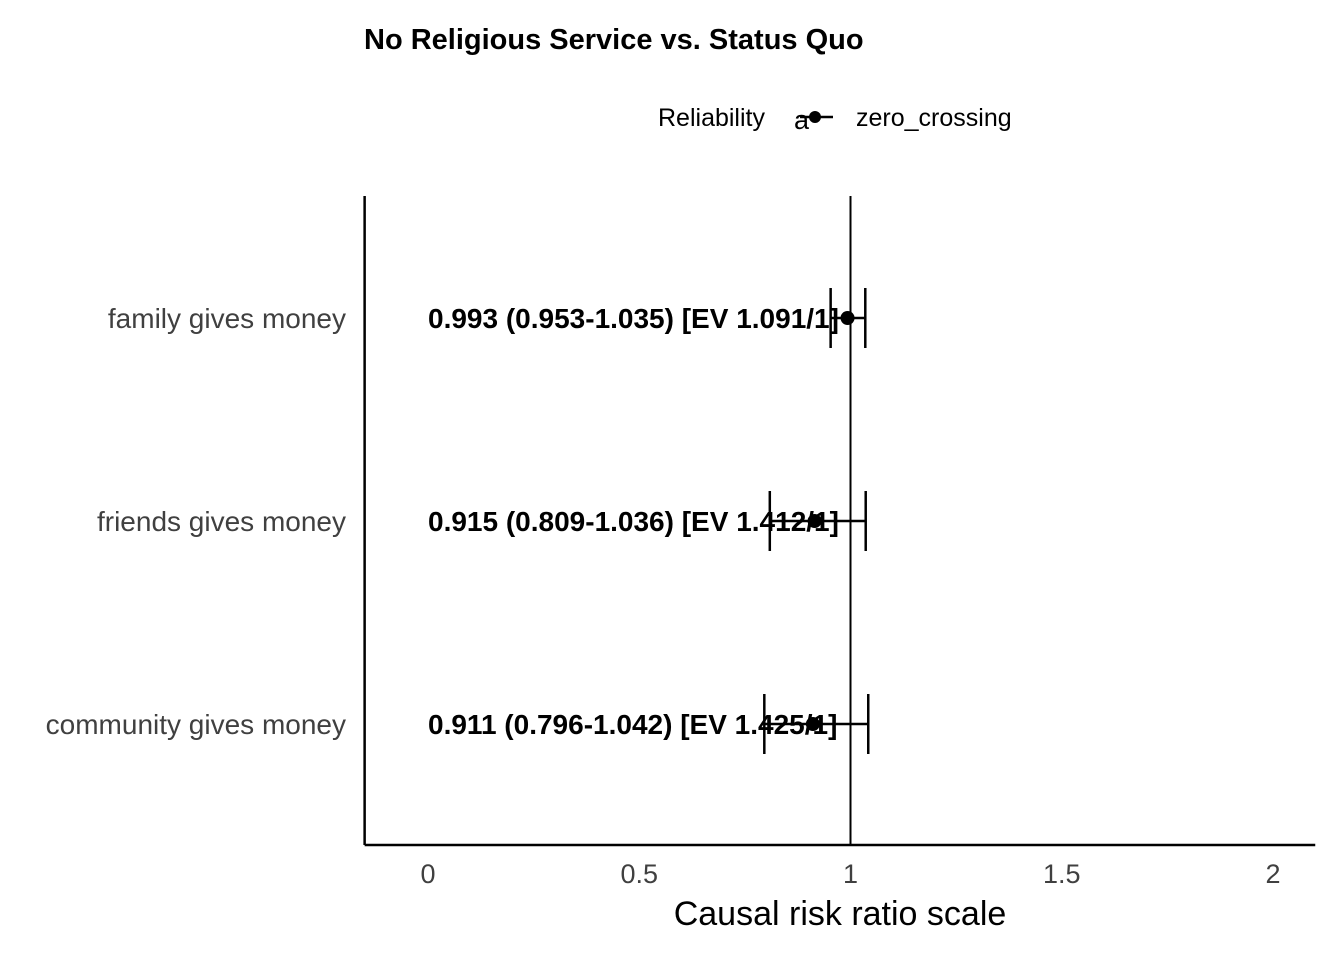 The height and width of the screenshot is (960, 1344). What do you see at coordinates (427, 874) in the screenshot?
I see `x-tick-label: 0` at bounding box center [427, 874].